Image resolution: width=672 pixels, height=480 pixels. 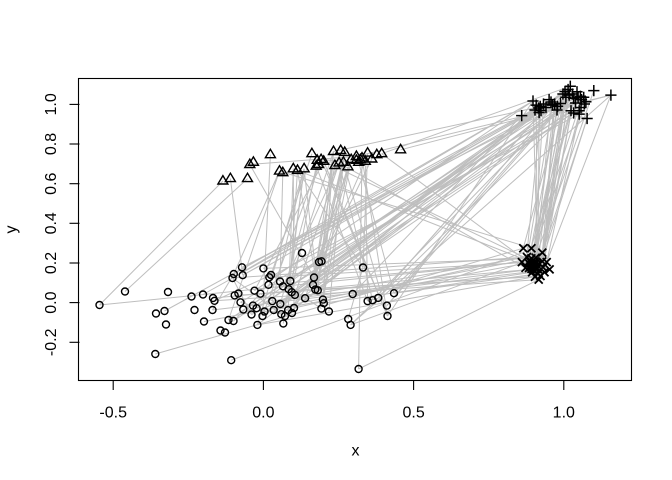 What do you see at coordinates (11, 230) in the screenshot?
I see `svg-text: y` at bounding box center [11, 230].